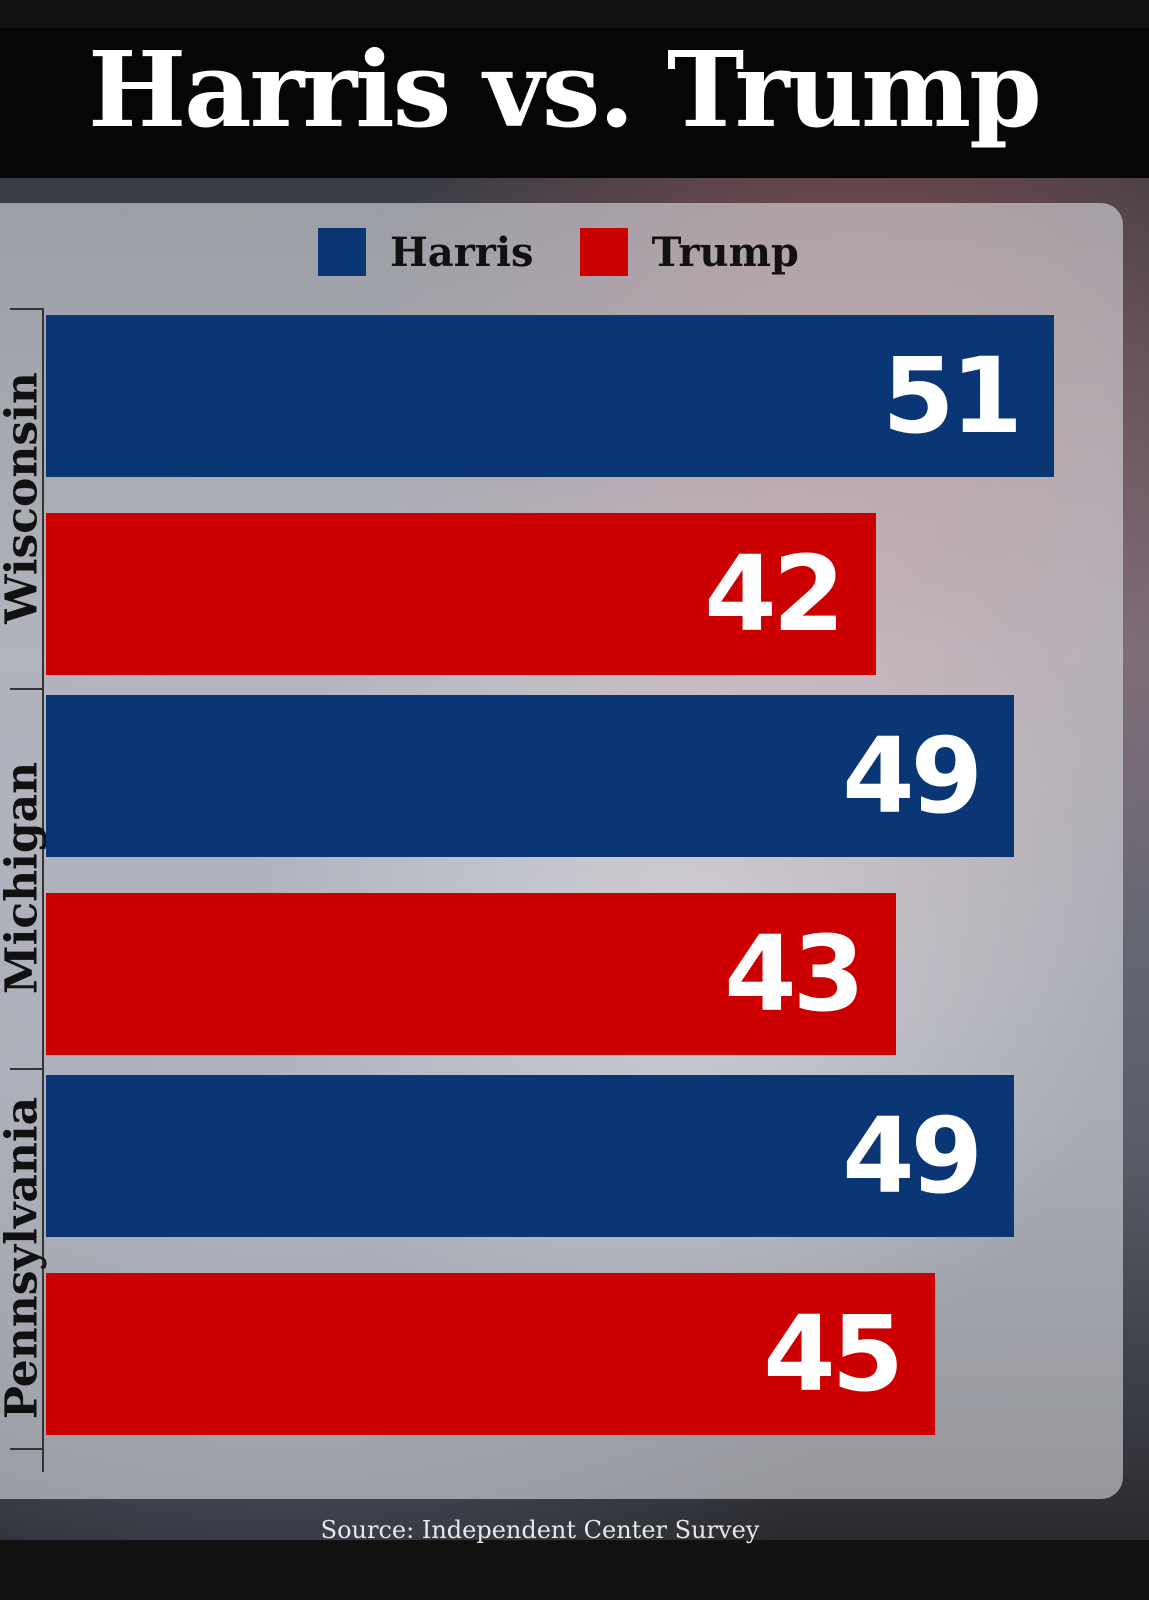  Describe the element at coordinates (952, 396) in the screenshot. I see `bar-value-label: 51` at that location.